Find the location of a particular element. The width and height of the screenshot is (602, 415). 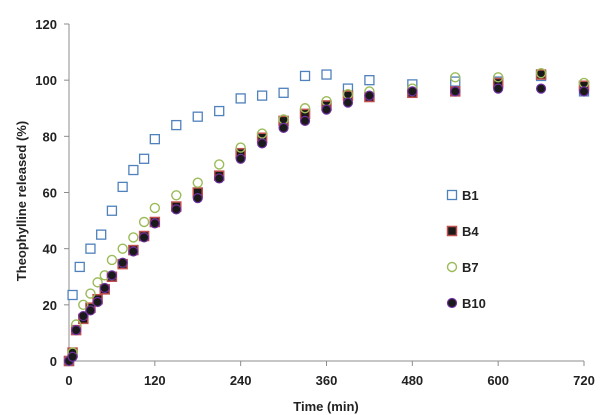

y-tick-label: 40 is located at coordinates (50, 249).